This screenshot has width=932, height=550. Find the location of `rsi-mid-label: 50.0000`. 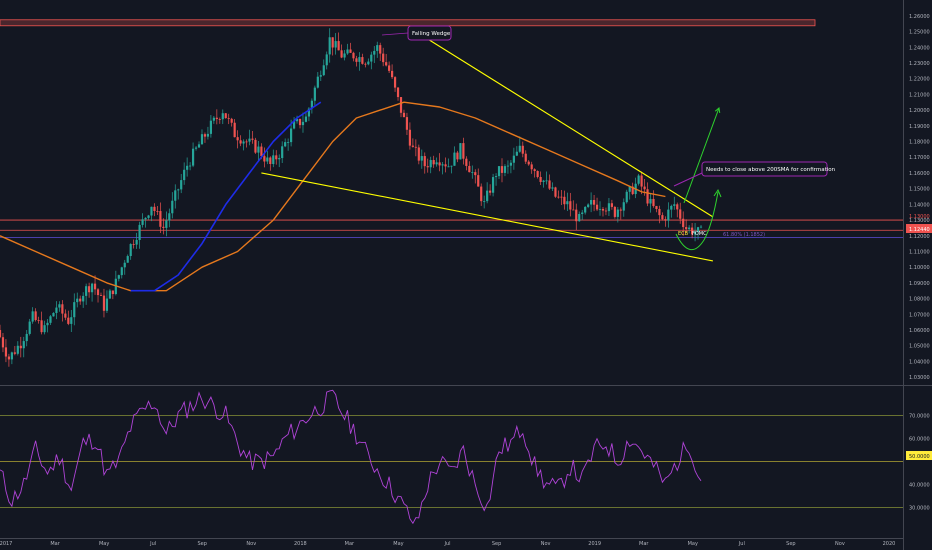

rsi-mid-label: 50.0000 is located at coordinates (919, 457).